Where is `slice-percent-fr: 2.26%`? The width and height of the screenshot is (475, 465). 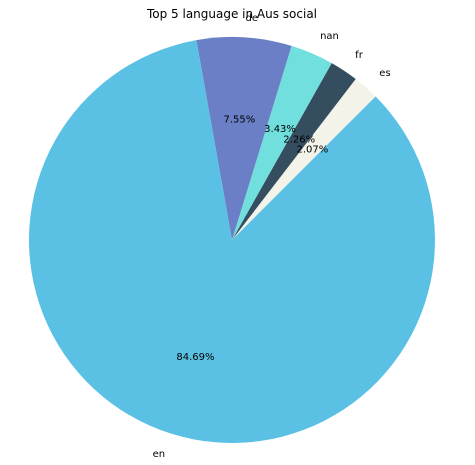
slice-percent-fr: 2.26% is located at coordinates (299, 139).